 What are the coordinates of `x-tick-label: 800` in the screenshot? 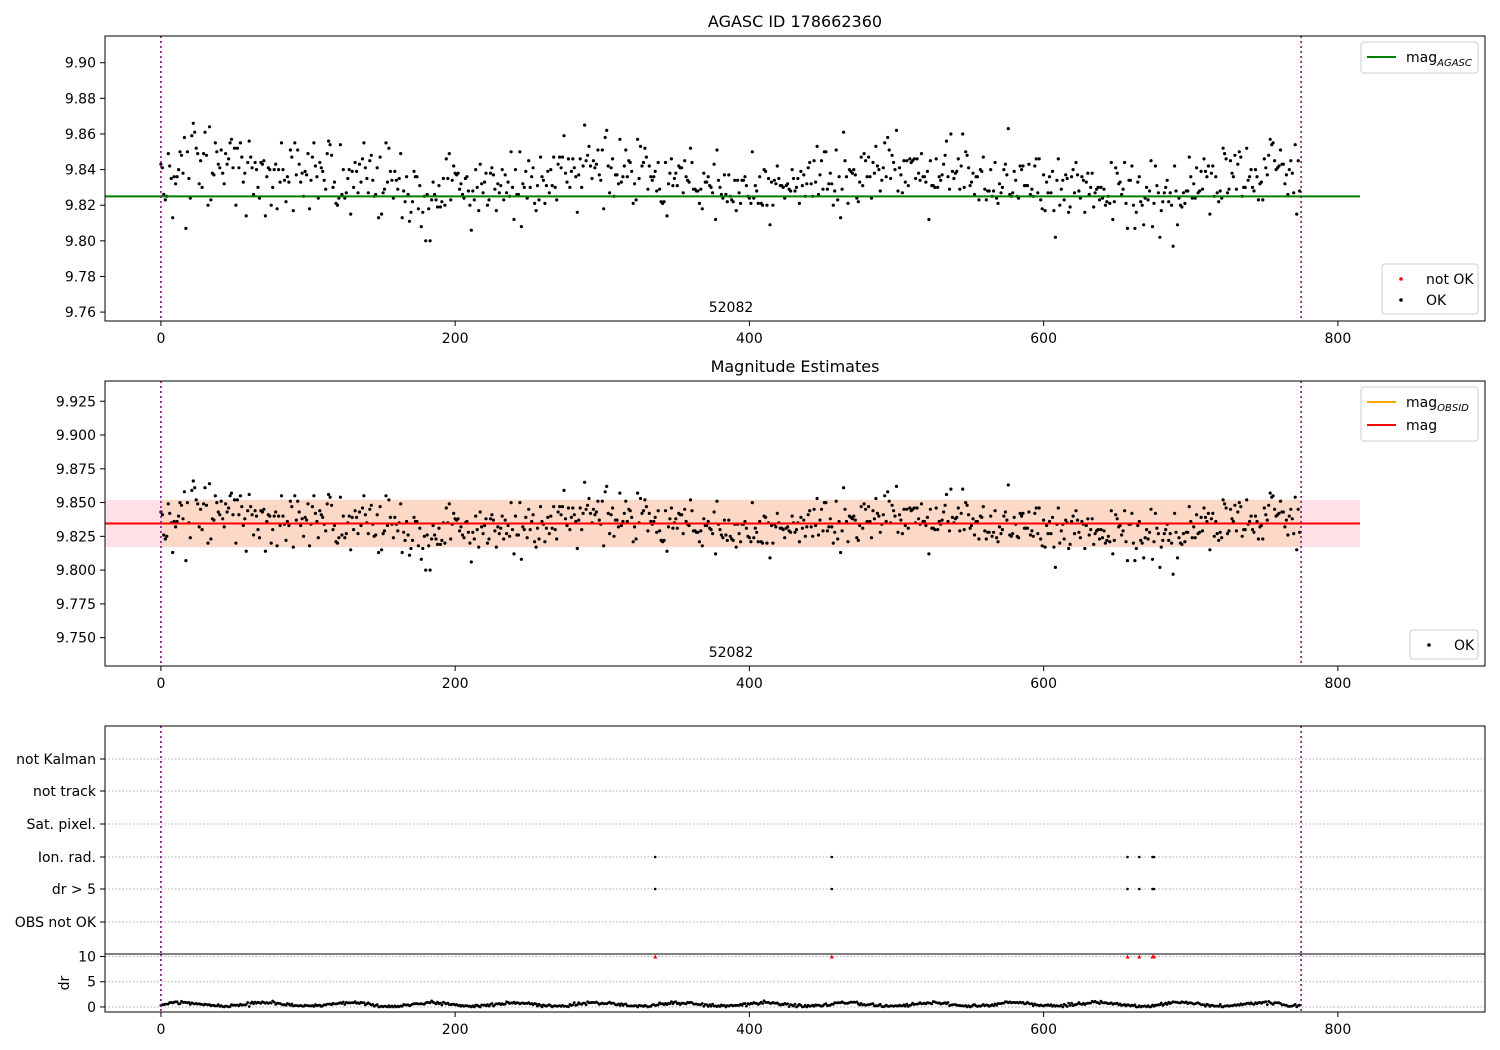 It's located at (1338, 684).